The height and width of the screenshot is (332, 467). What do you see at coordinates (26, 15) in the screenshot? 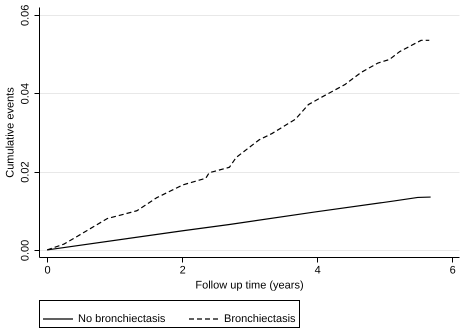
I see `y-tick-label: 0.06` at bounding box center [26, 15].